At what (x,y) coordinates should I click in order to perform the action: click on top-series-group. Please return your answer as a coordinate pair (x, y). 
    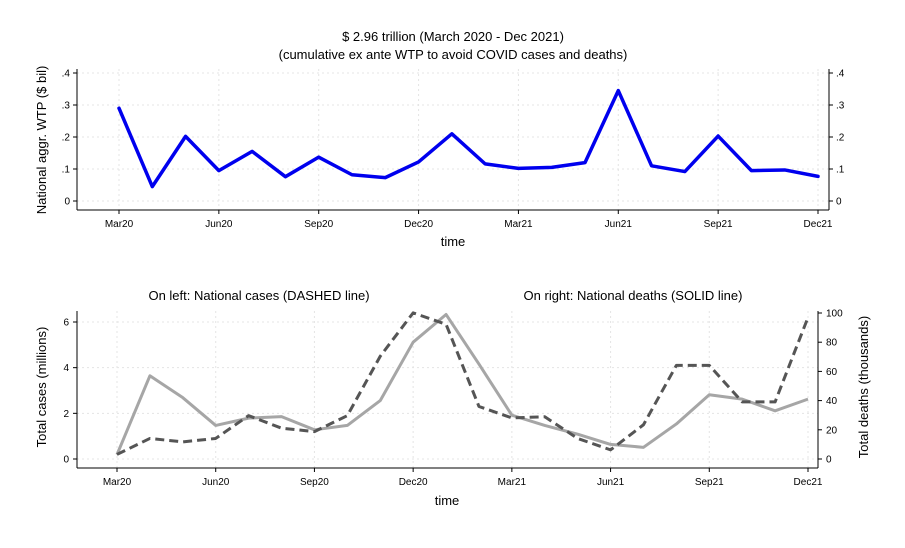
    Looking at the image, I should click on (468, 138).